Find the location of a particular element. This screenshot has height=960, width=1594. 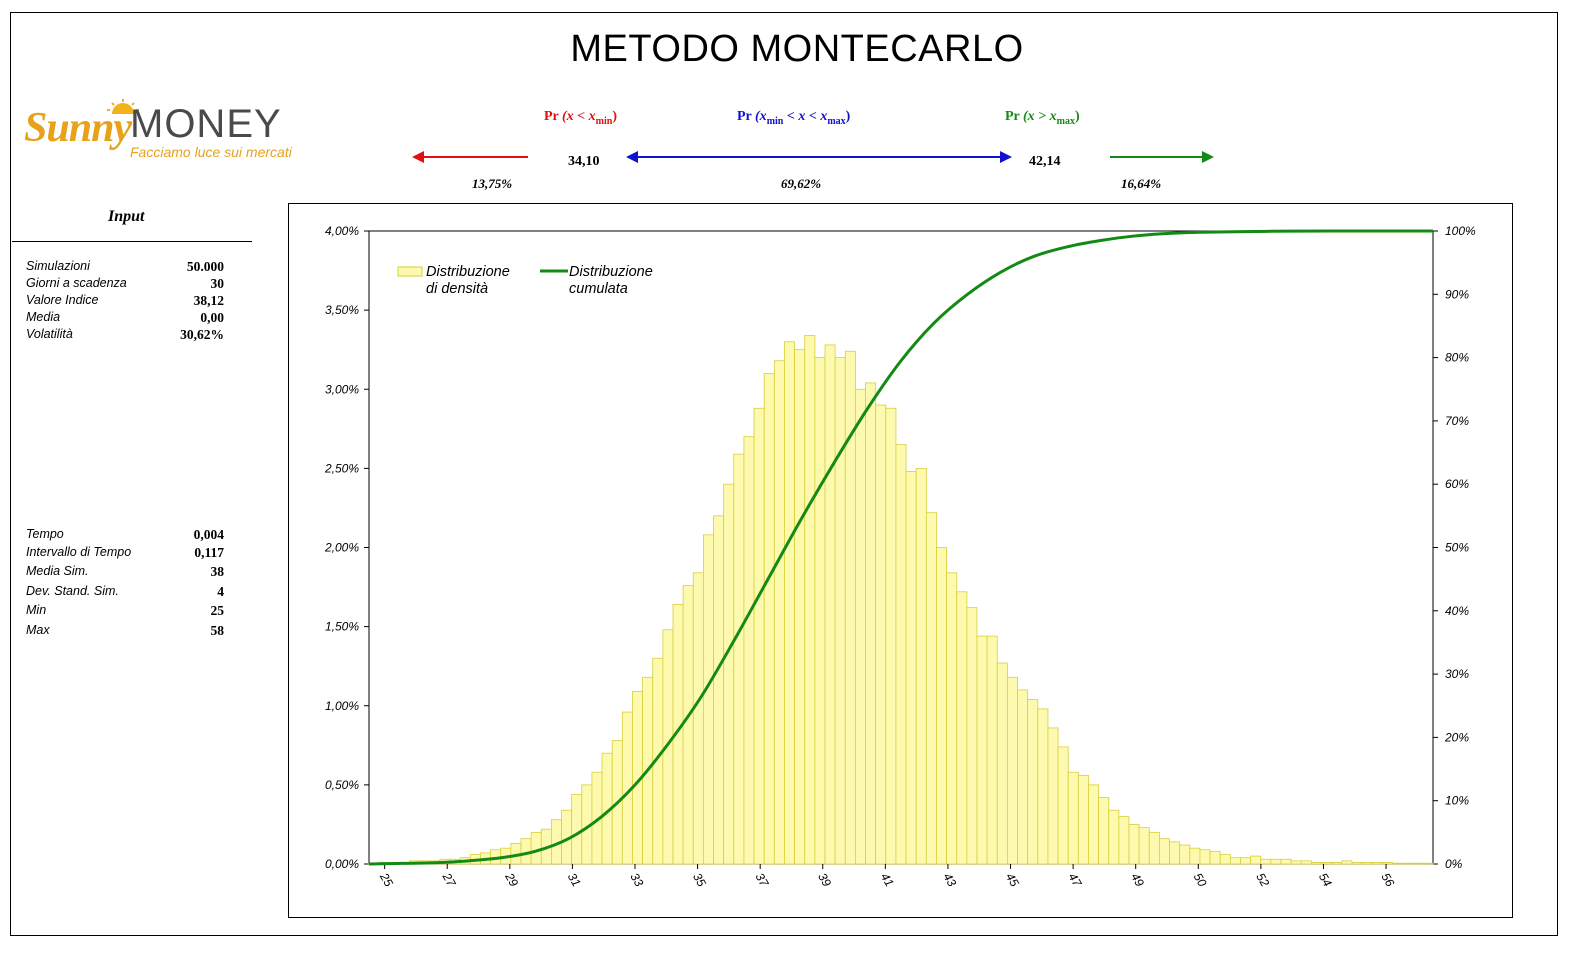

x-tick-label: 54 is located at coordinates (1325, 880).